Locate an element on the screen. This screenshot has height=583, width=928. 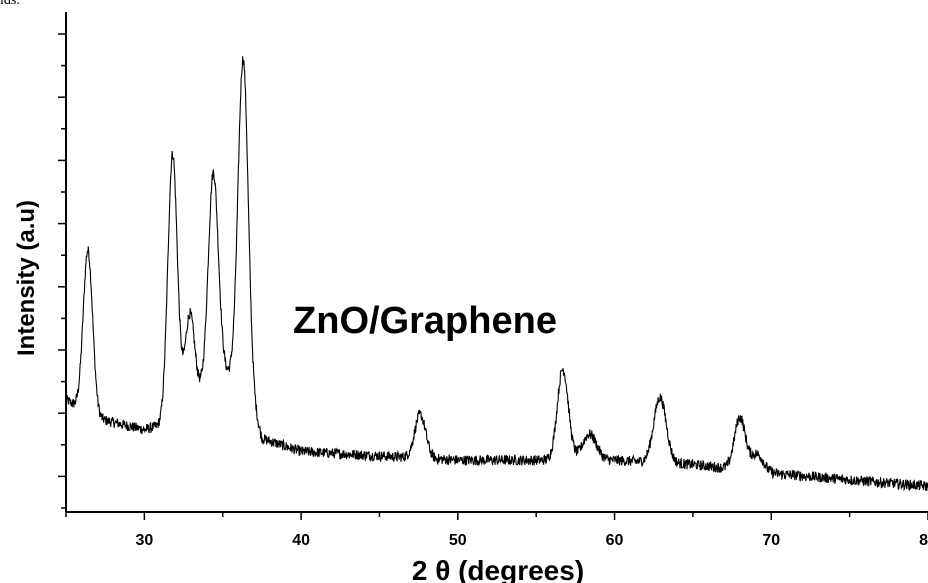
x-tick-label: 30 is located at coordinates (144, 540).